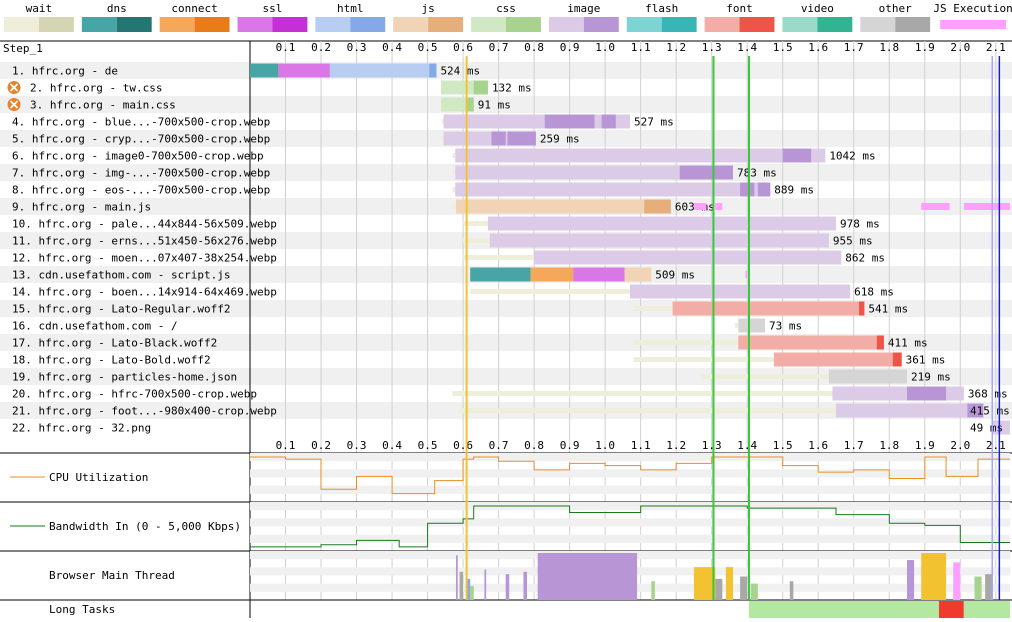 This screenshot has height=622, width=1012. Describe the element at coordinates (39, 8) in the screenshot. I see `legend-label-wait: wait` at that location.